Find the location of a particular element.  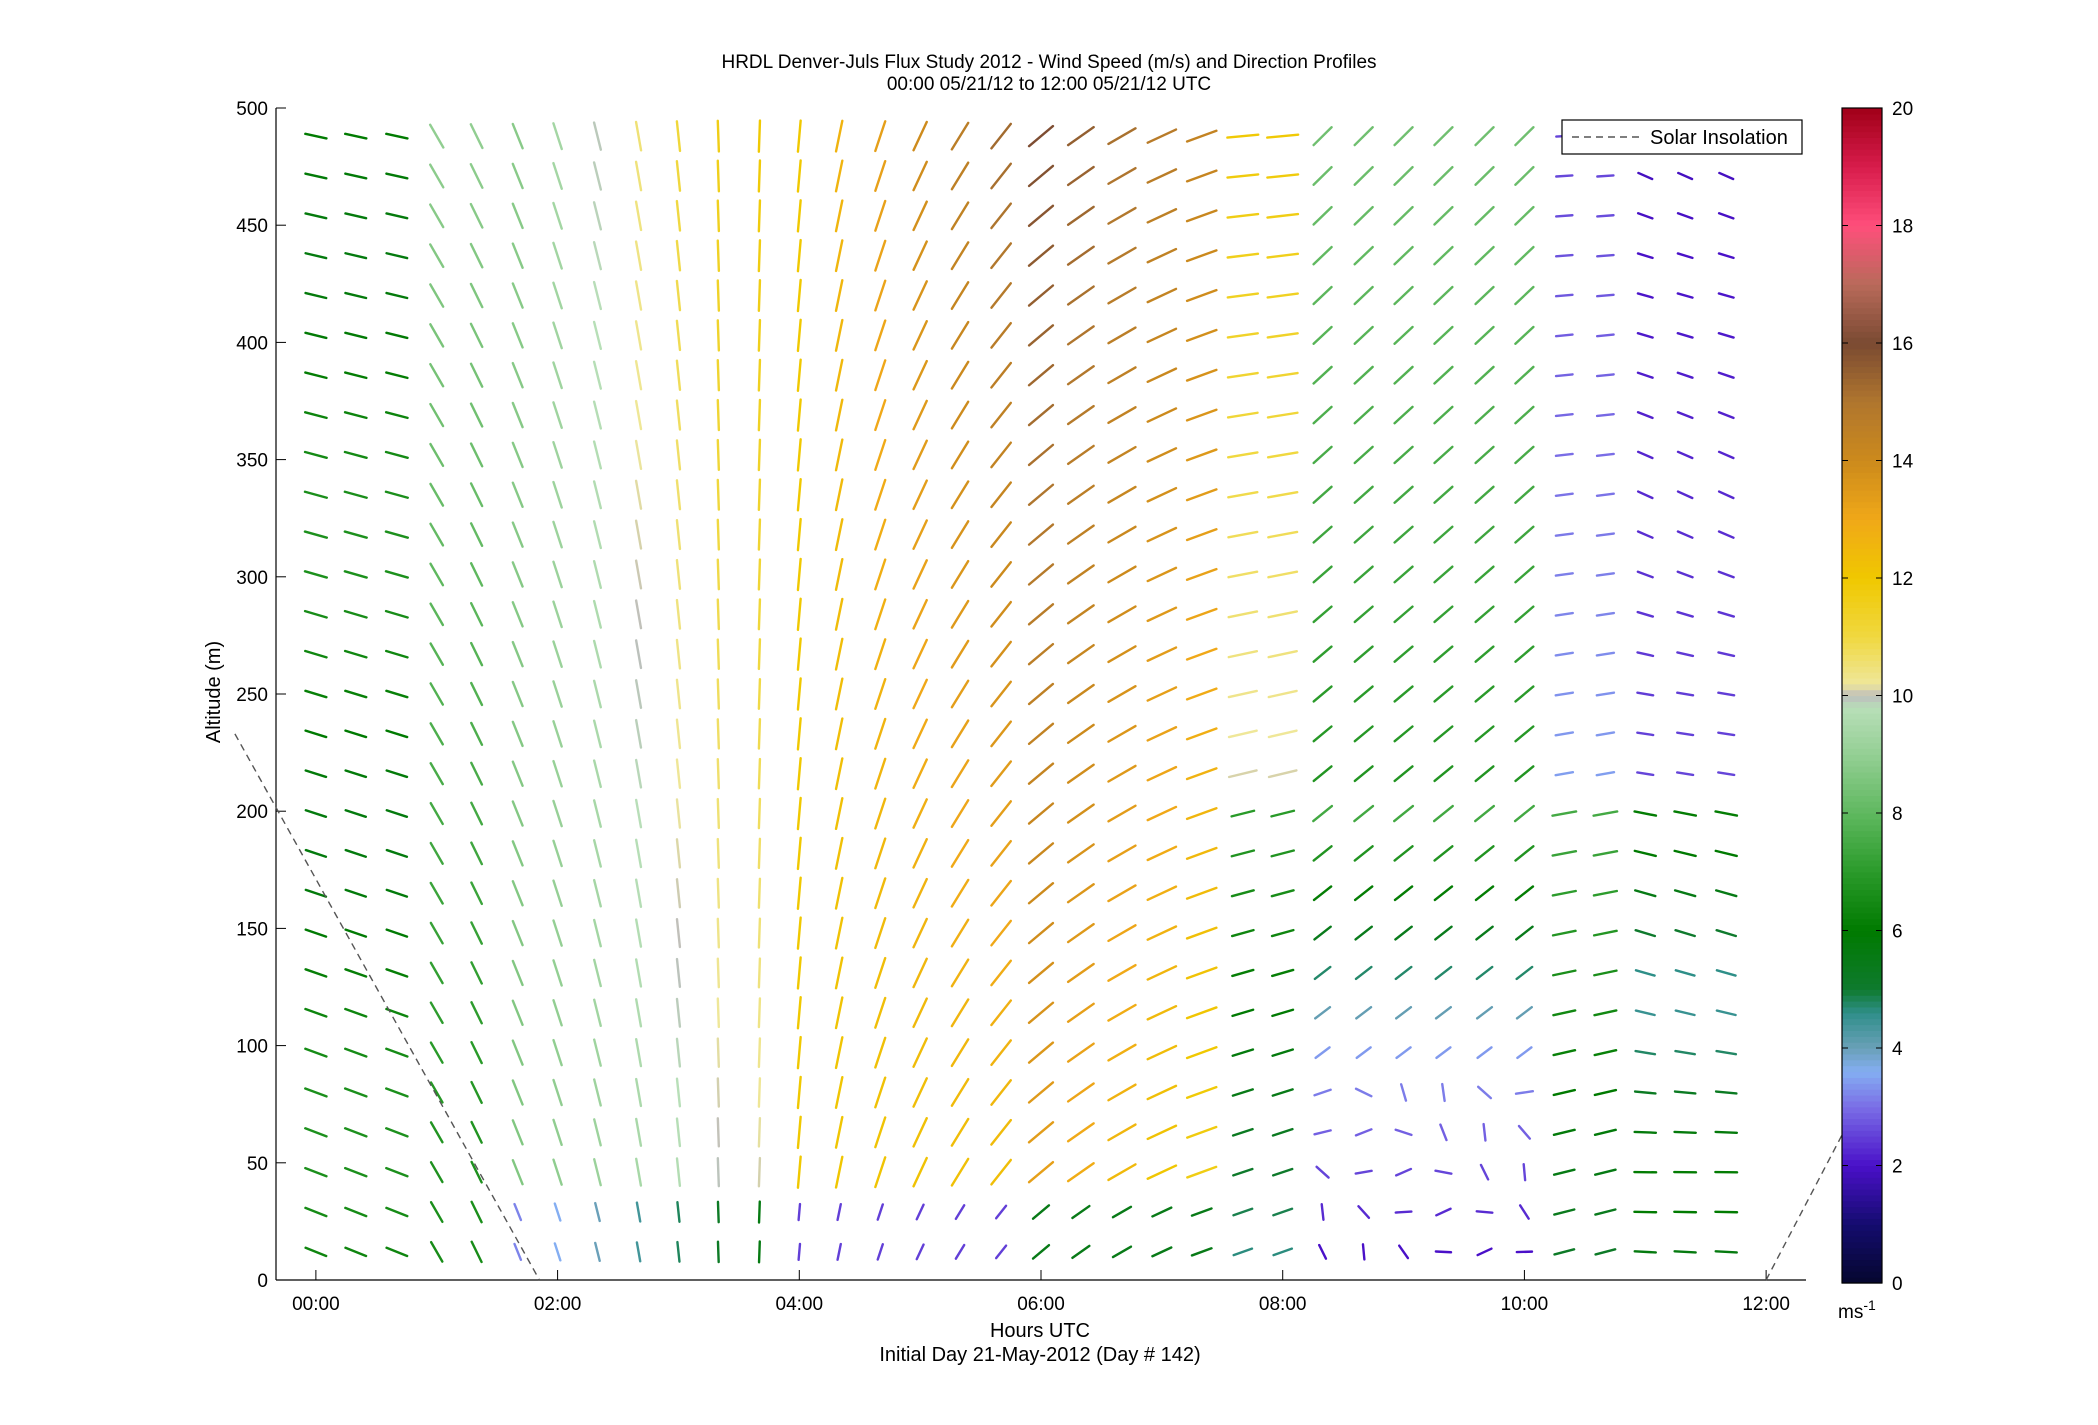

x-tick-label: 08:00 is located at coordinates (1283, 1304).